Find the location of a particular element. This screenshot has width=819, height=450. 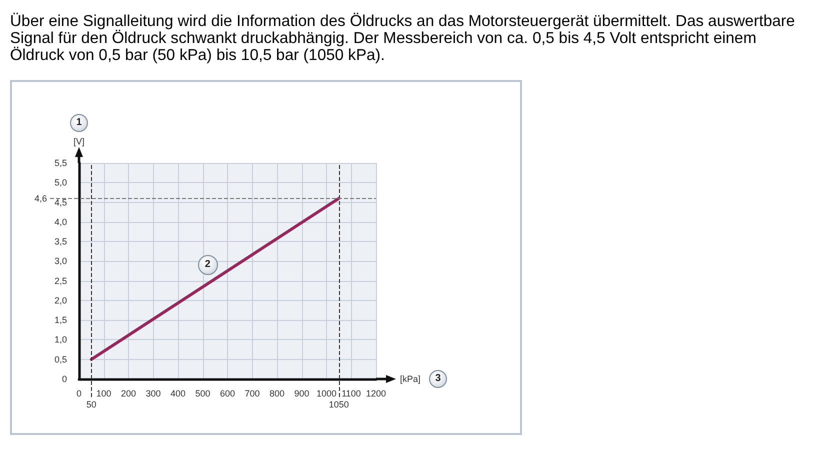

x-tick-label: 400 is located at coordinates (178, 393).